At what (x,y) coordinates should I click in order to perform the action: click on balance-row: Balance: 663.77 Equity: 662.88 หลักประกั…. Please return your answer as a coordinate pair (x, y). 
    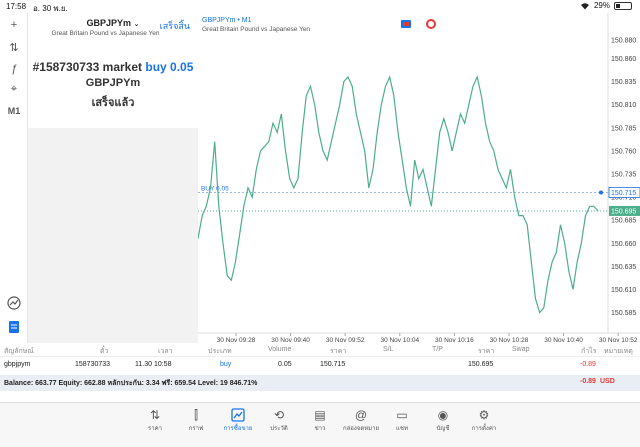
    Looking at the image, I should click on (320, 383).